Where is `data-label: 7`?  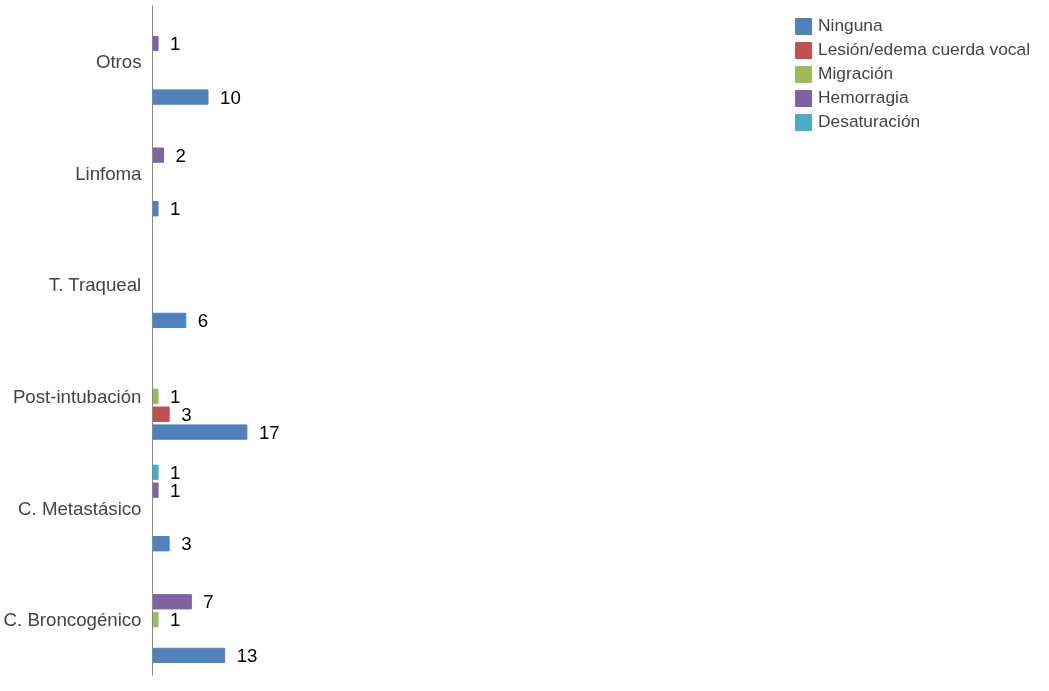 data-label: 7 is located at coordinates (208, 602).